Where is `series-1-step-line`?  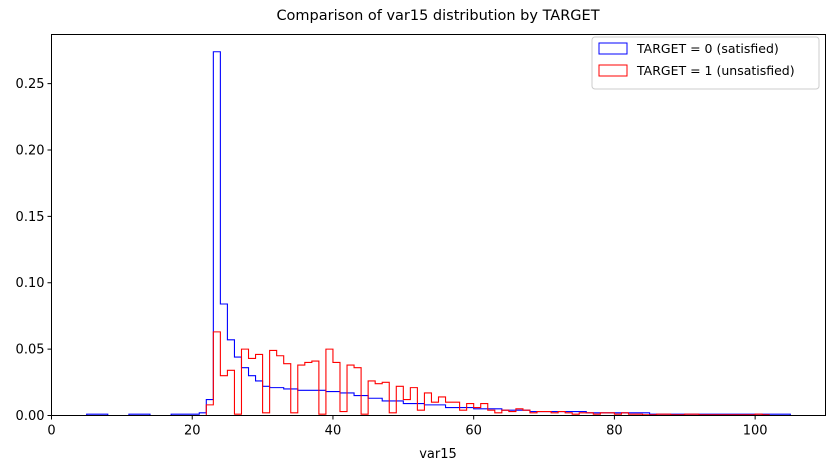
series-1-step-line is located at coordinates (487, 373).